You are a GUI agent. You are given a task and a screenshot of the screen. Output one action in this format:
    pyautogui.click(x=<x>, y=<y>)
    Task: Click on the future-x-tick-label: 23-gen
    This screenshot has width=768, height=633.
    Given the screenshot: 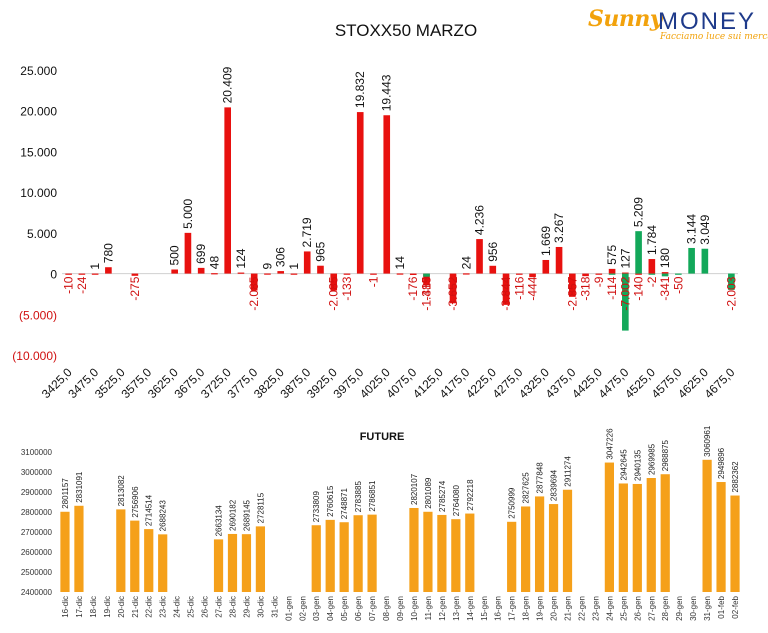 What is the action you would take?
    pyautogui.click(x=595, y=608)
    